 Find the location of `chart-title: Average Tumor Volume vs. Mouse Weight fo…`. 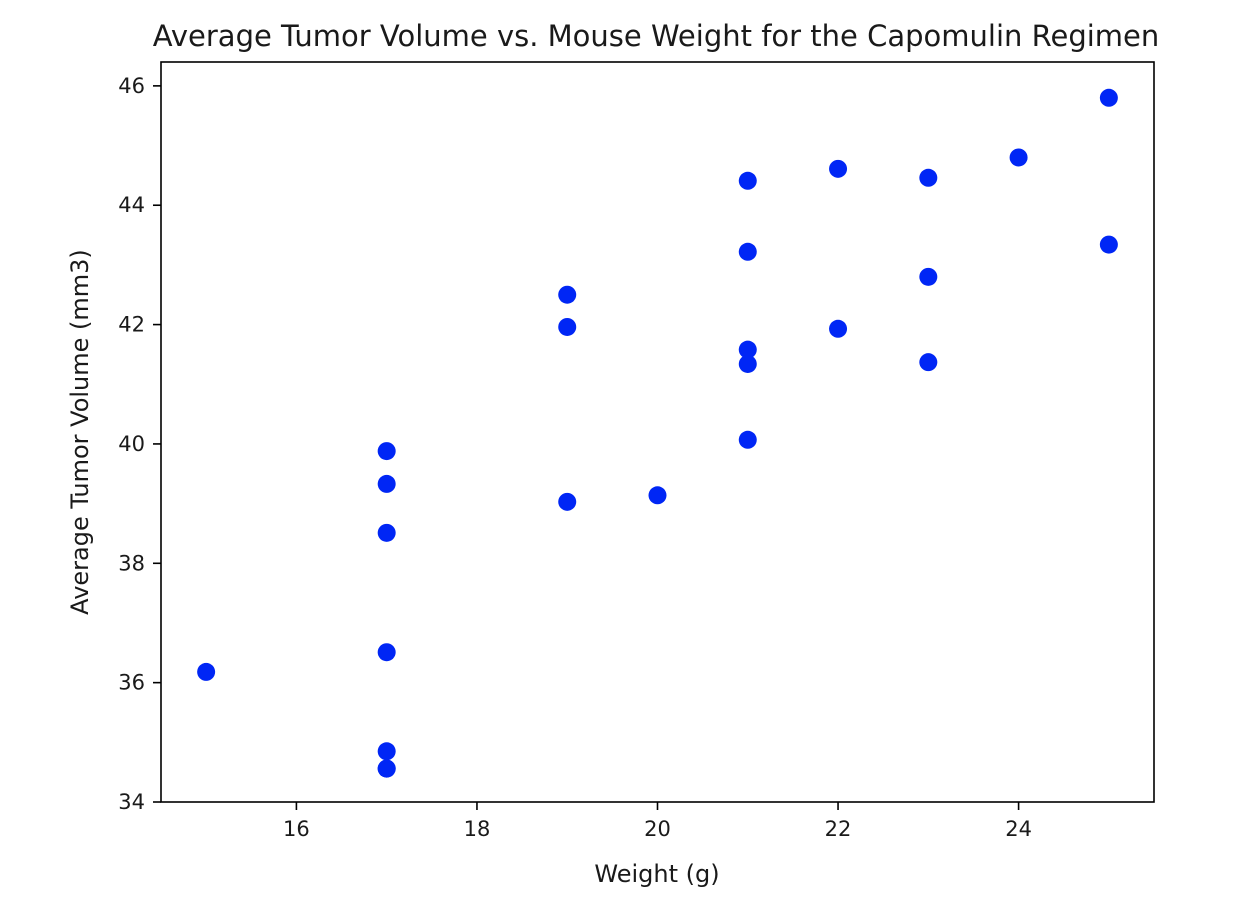

chart-title: Average Tumor Volume vs. Mouse Weight fo… is located at coordinates (656, 36).